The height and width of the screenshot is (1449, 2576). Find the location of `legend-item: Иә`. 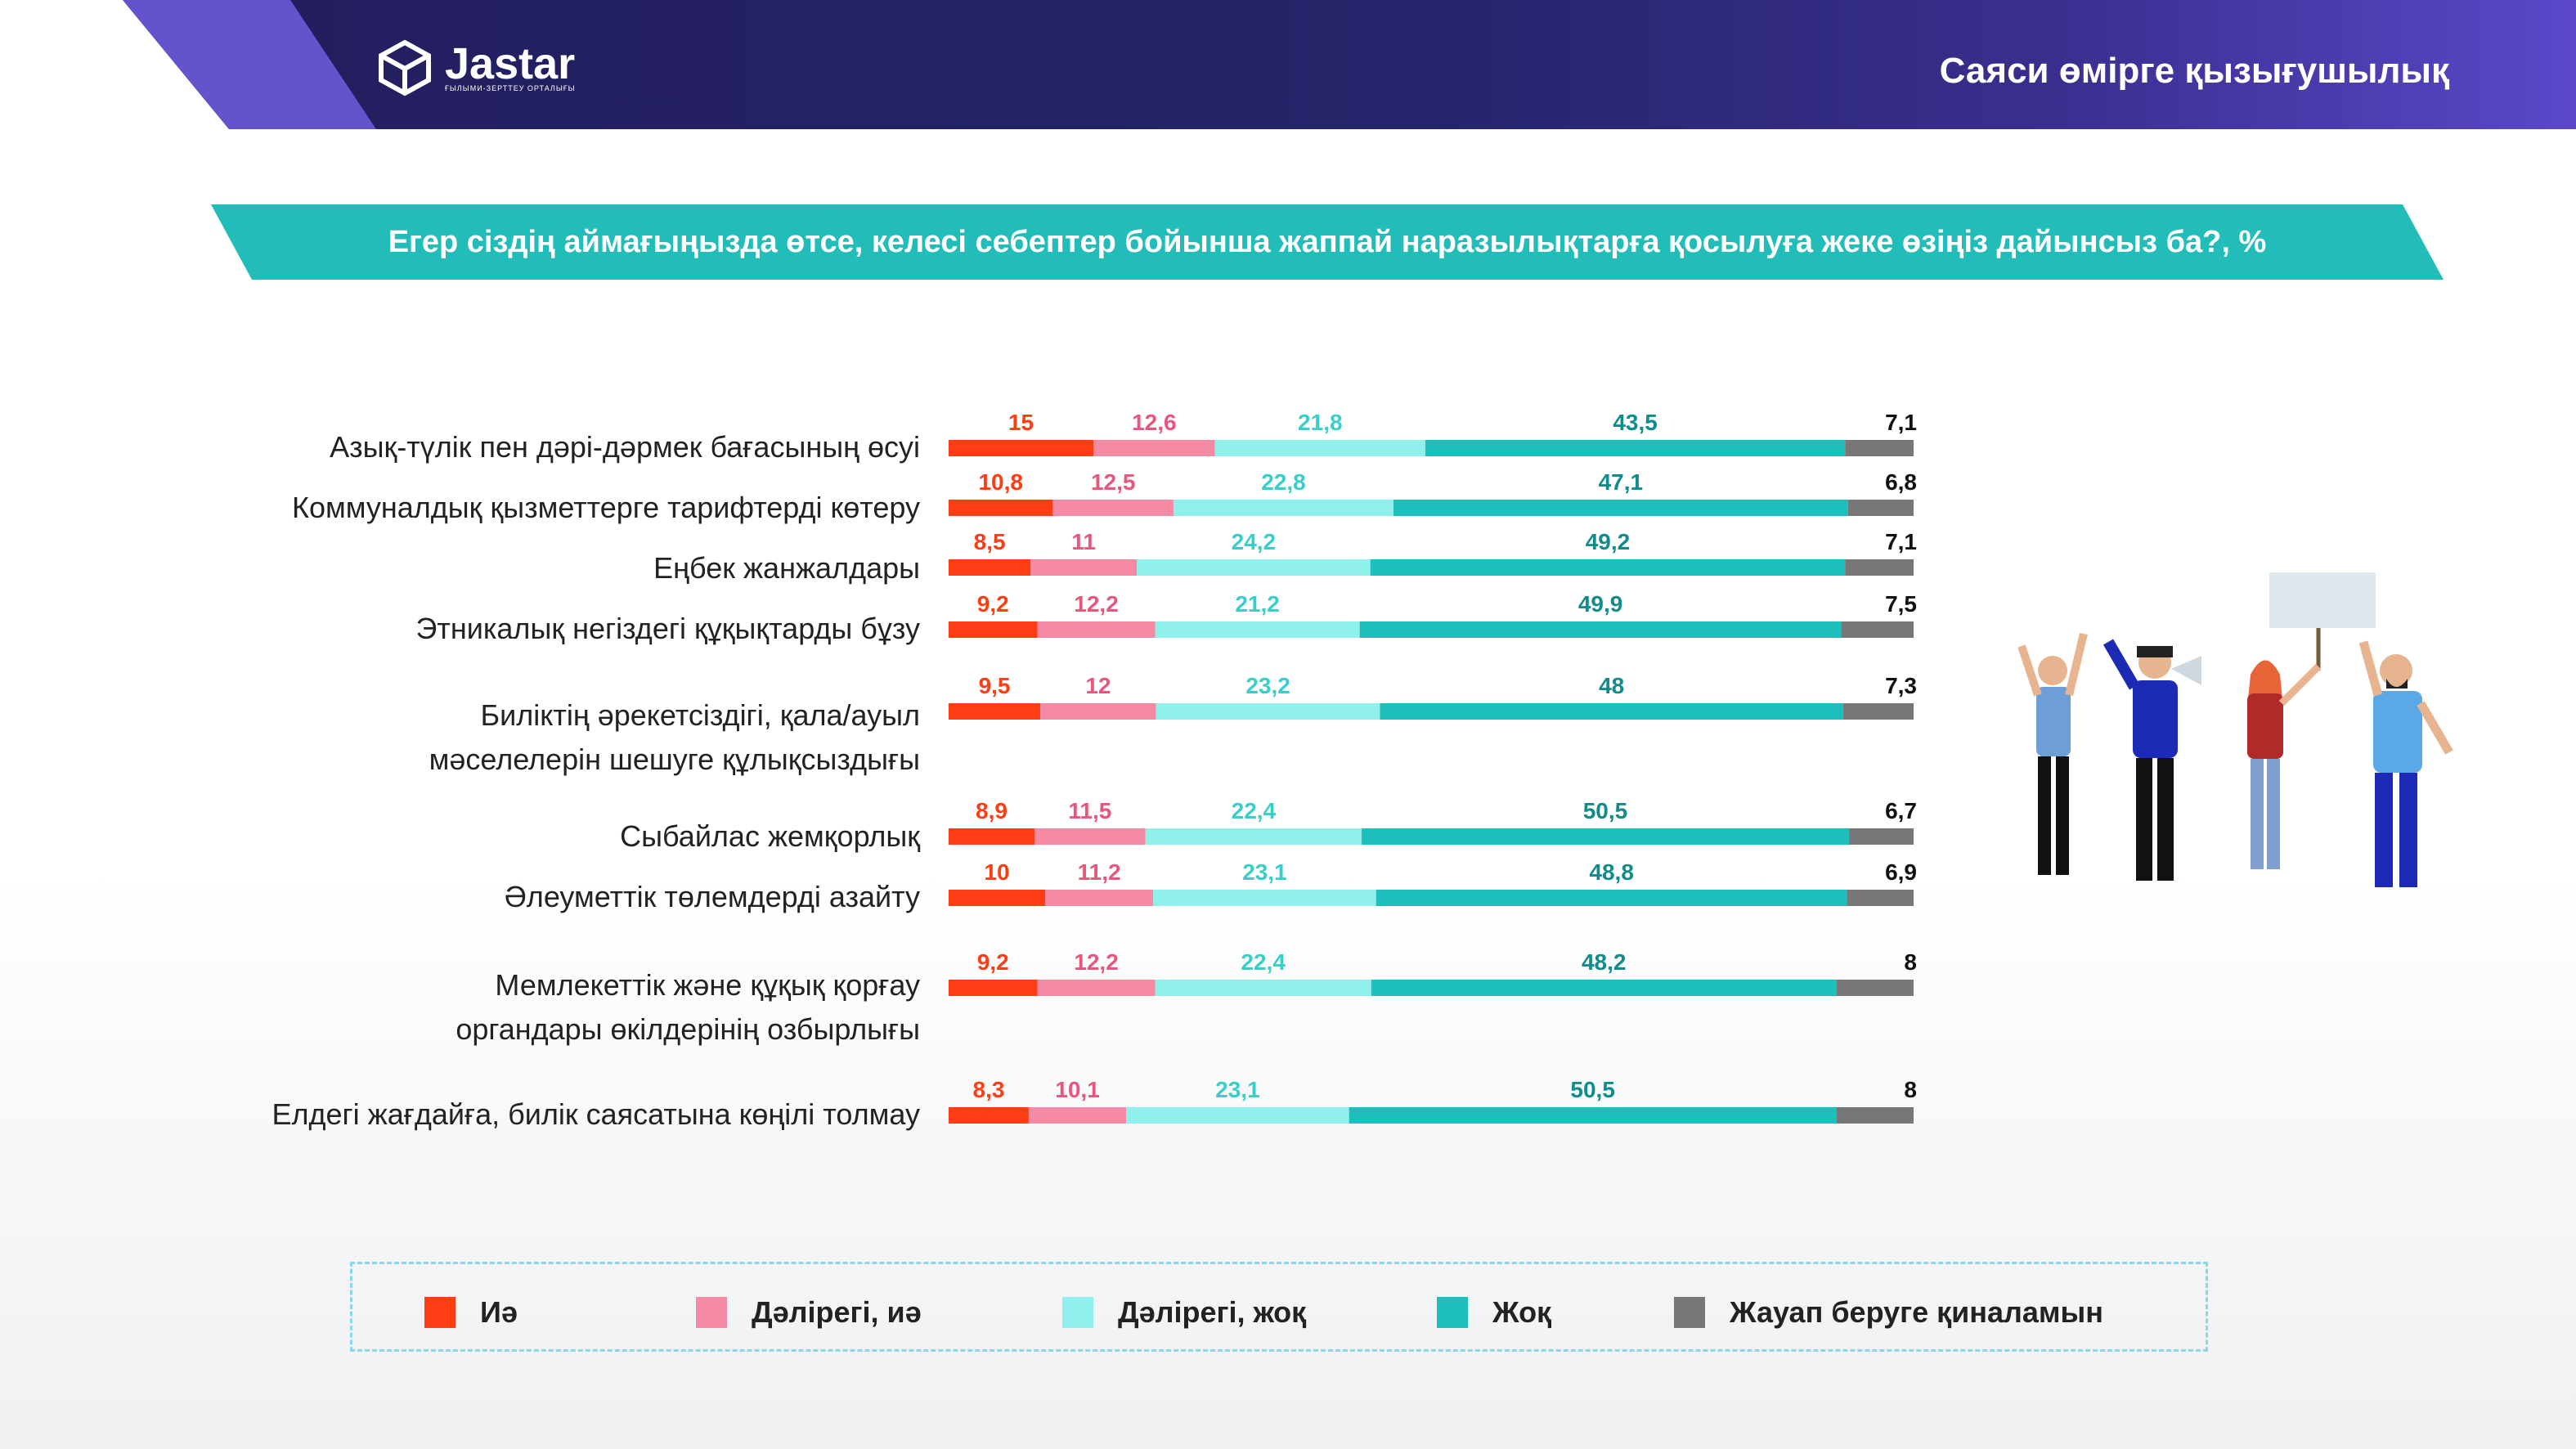

legend-item: Иә is located at coordinates (471, 1312).